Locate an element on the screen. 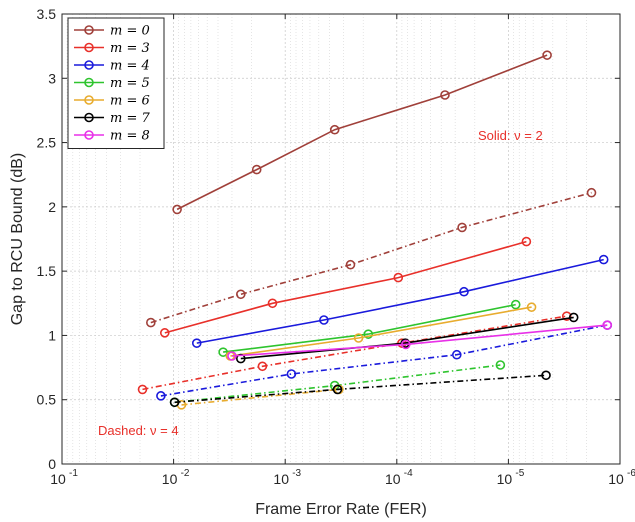 The width and height of the screenshot is (635, 522). annotation-solid: Solid: ν = 2 is located at coordinates (510, 135).